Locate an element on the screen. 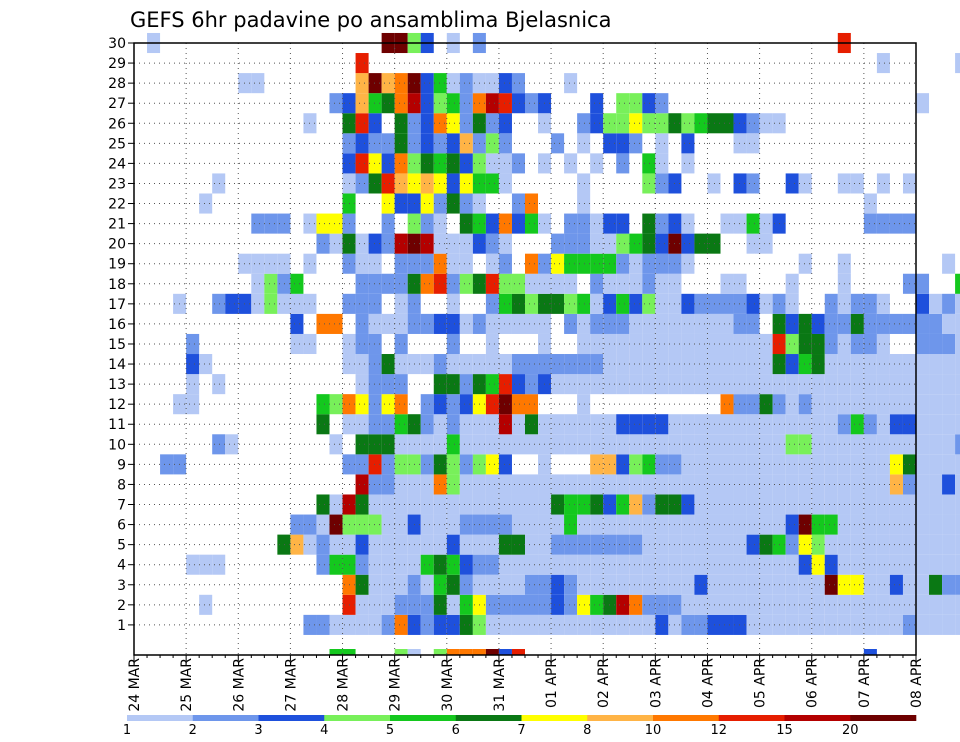  y-tick-label: 14 is located at coordinates (117, 365).